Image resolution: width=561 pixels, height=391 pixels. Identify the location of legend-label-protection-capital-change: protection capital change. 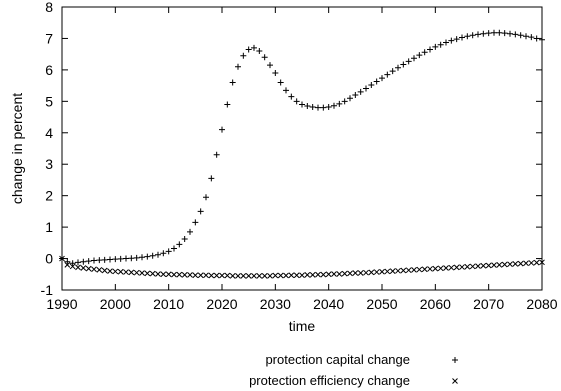
(337, 359).